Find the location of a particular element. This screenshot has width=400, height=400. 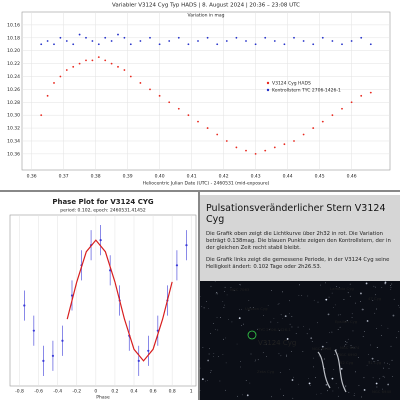

x-tick-label: 0.2 is located at coordinates (114, 392).